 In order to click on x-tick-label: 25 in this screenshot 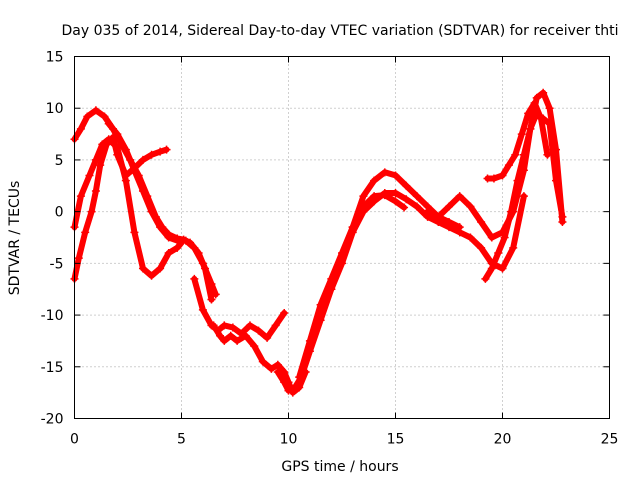, I will do `click(610, 440)`.